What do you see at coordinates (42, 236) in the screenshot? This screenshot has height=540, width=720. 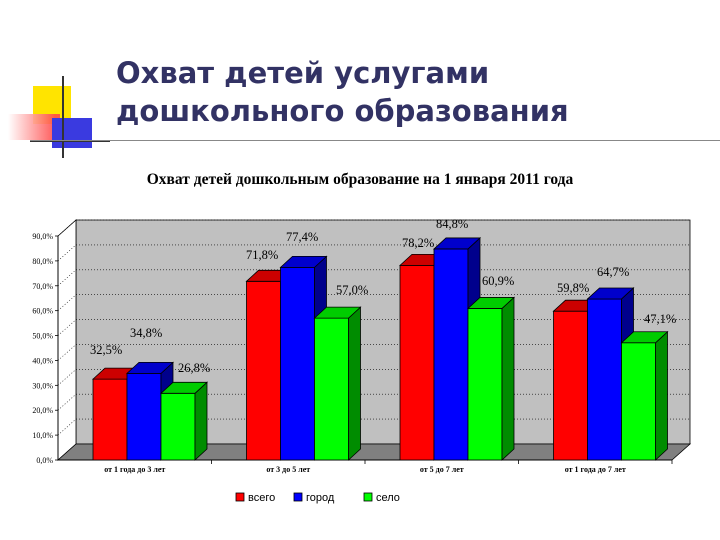 I see `y-tick-label: 90,0%` at bounding box center [42, 236].